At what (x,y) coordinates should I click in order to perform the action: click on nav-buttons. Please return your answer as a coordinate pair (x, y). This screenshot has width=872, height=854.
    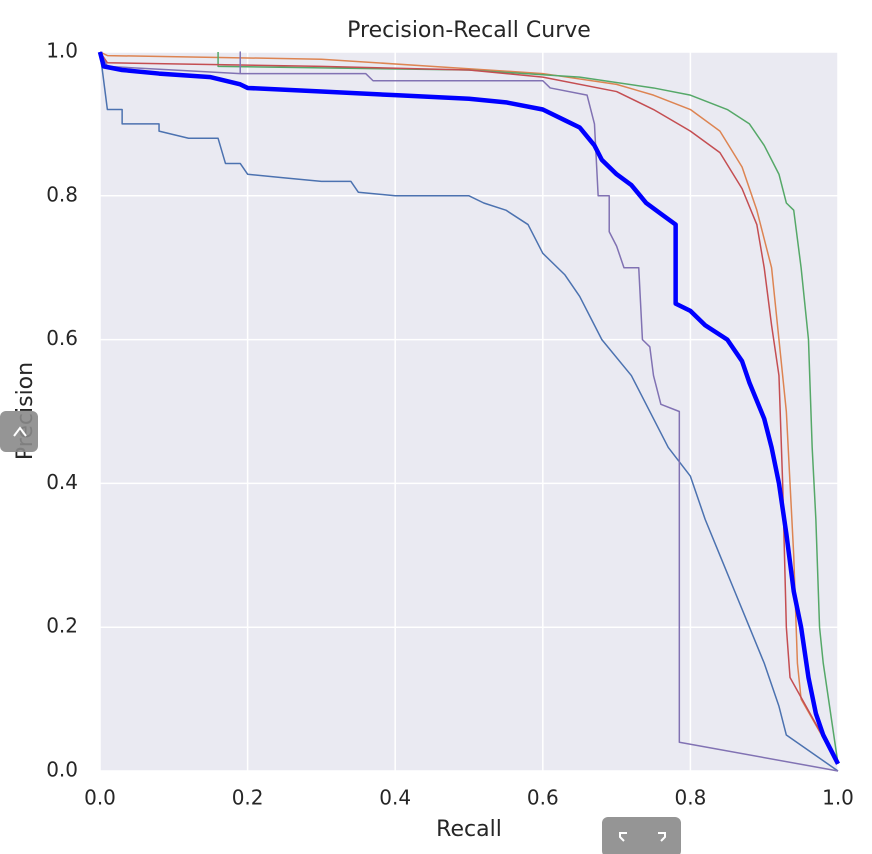
    Looking at the image, I should click on (641, 835).